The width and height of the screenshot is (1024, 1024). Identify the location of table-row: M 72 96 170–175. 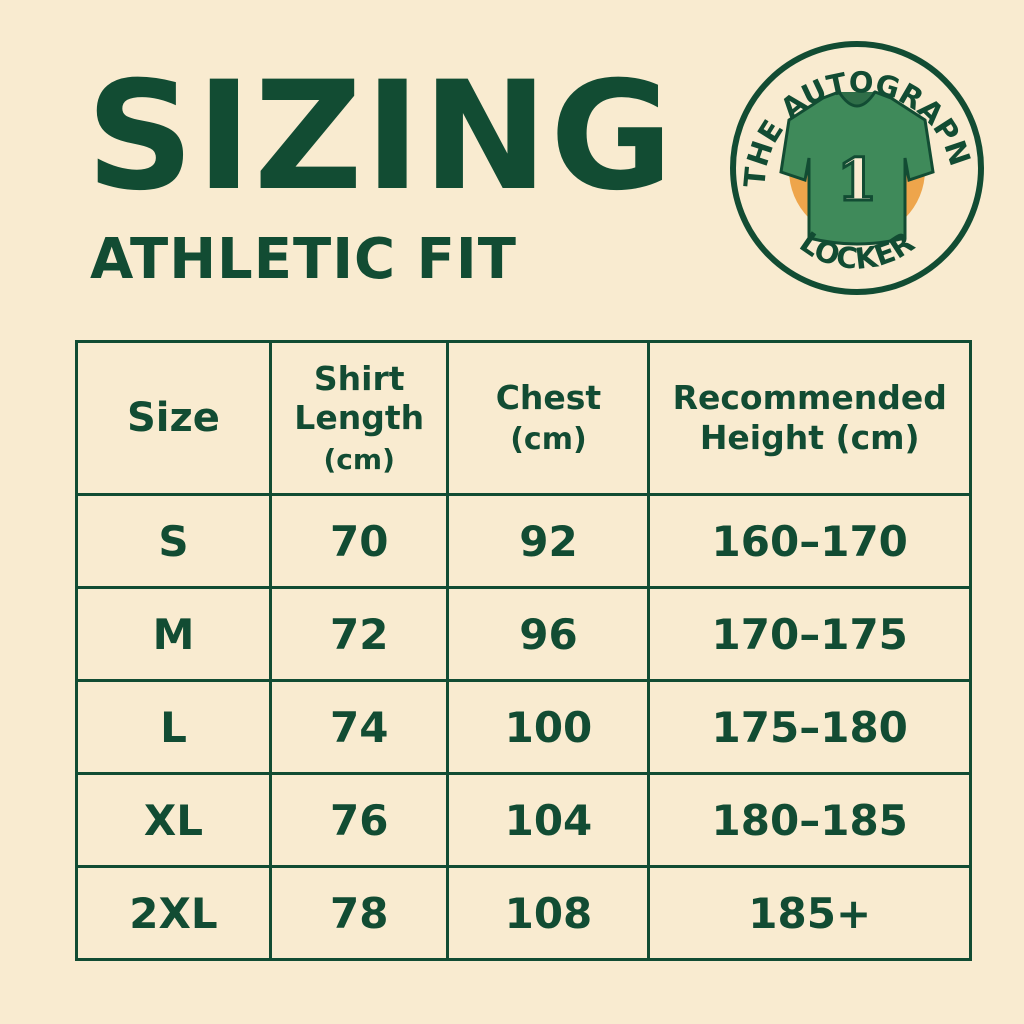
(523, 634).